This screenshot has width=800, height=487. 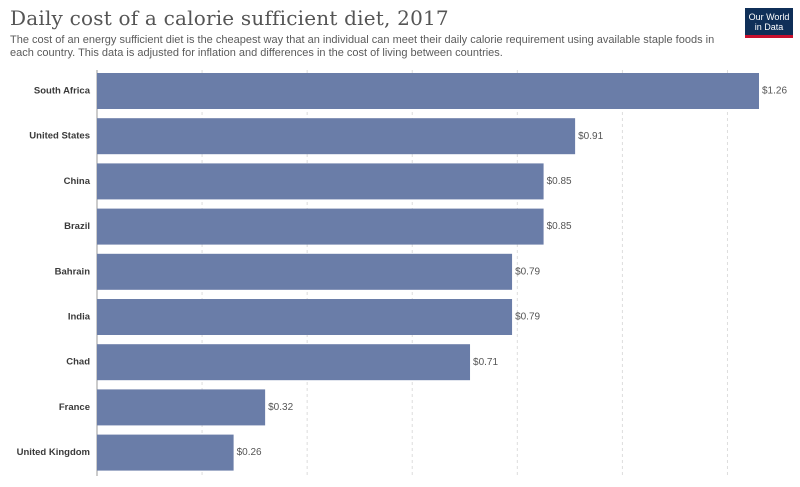 What do you see at coordinates (59, 136) in the screenshot?
I see `category-label-1: United States` at bounding box center [59, 136].